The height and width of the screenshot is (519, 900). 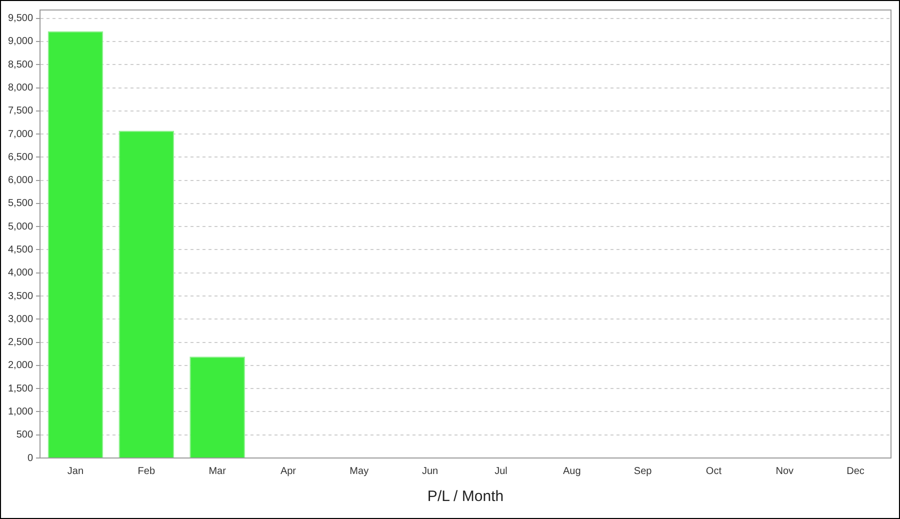 I want to click on y-tick-label: 0, so click(x=30, y=458).